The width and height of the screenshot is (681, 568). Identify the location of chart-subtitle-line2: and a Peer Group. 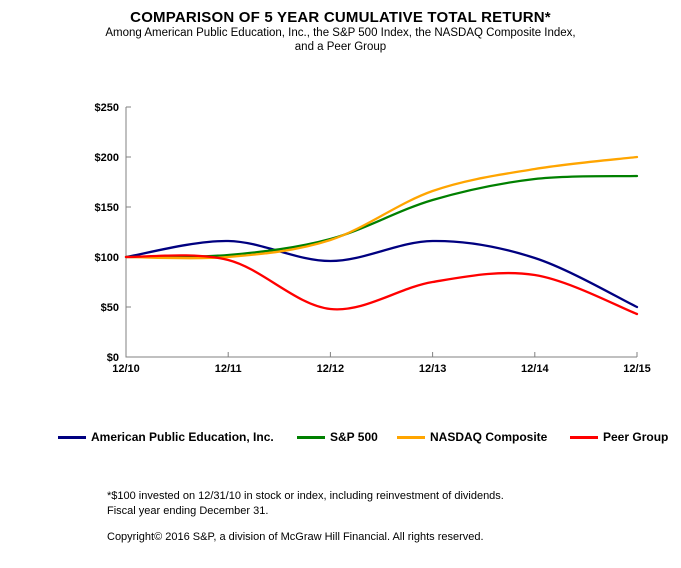
(340, 47).